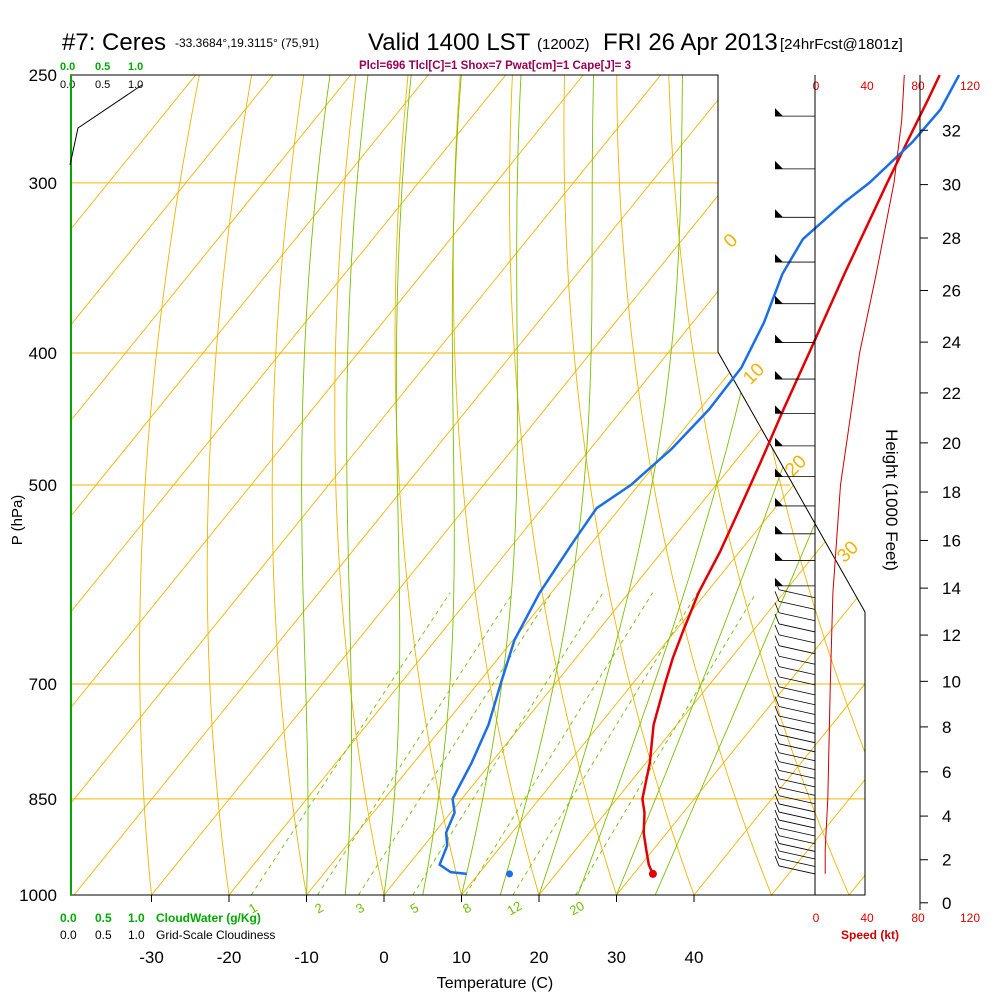 The height and width of the screenshot is (1000, 1000). I want to click on speed-axis-label: Speed (kt), so click(870, 935).